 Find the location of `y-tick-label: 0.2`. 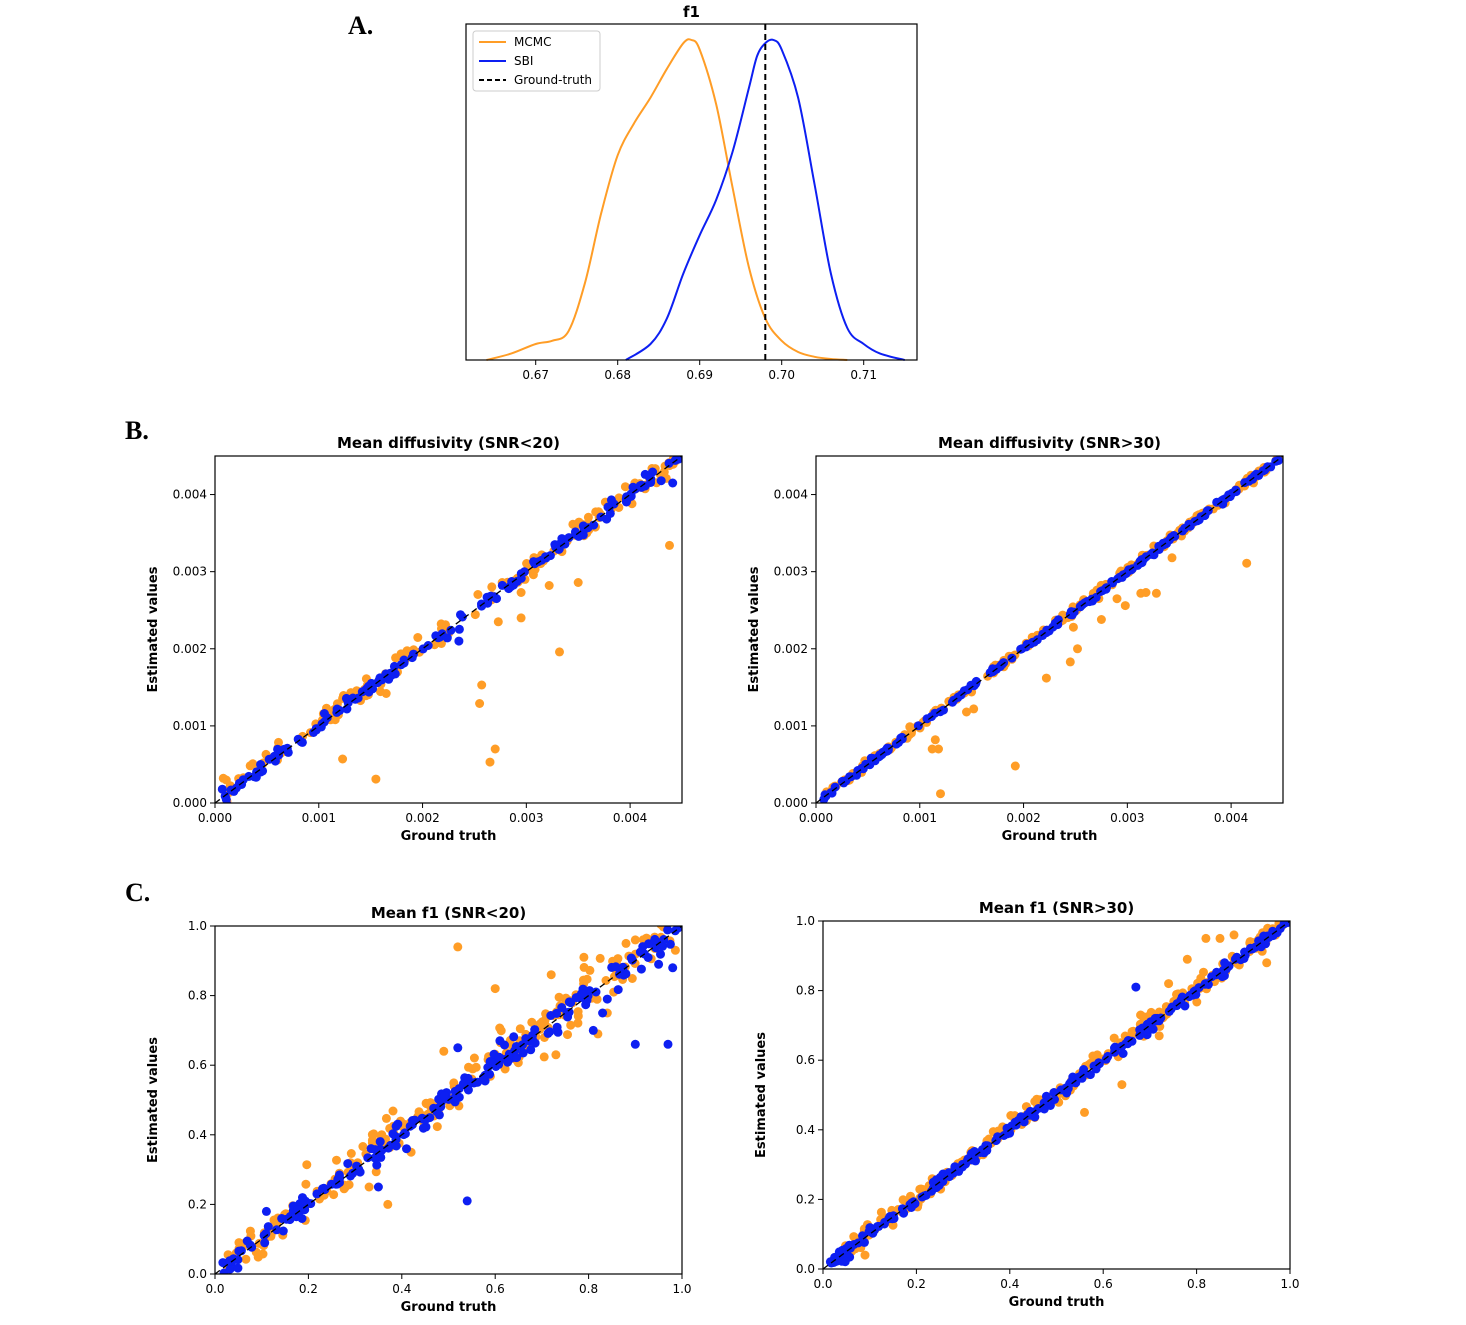

y-tick-label: 0.2 is located at coordinates (805, 1199).